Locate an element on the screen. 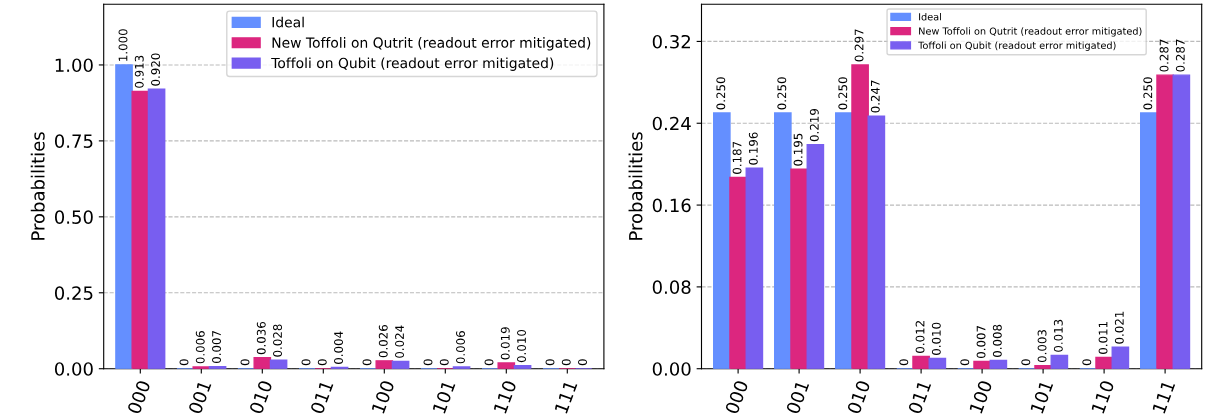  data-label: 0.004 is located at coordinates (338, 347).